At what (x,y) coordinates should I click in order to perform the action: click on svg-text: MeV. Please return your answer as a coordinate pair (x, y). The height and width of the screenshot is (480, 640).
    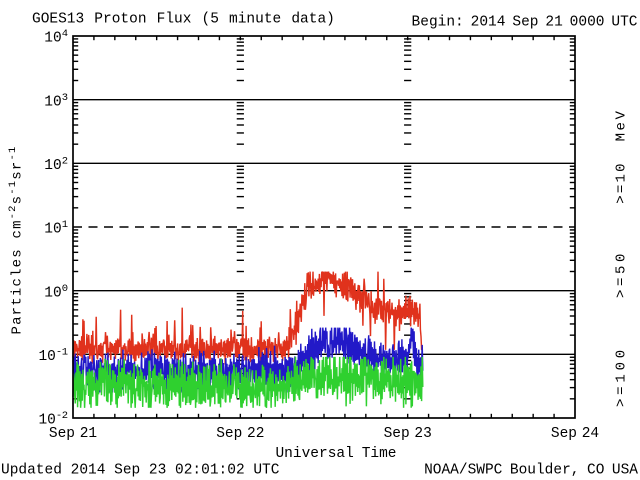
    Looking at the image, I should click on (622, 125).